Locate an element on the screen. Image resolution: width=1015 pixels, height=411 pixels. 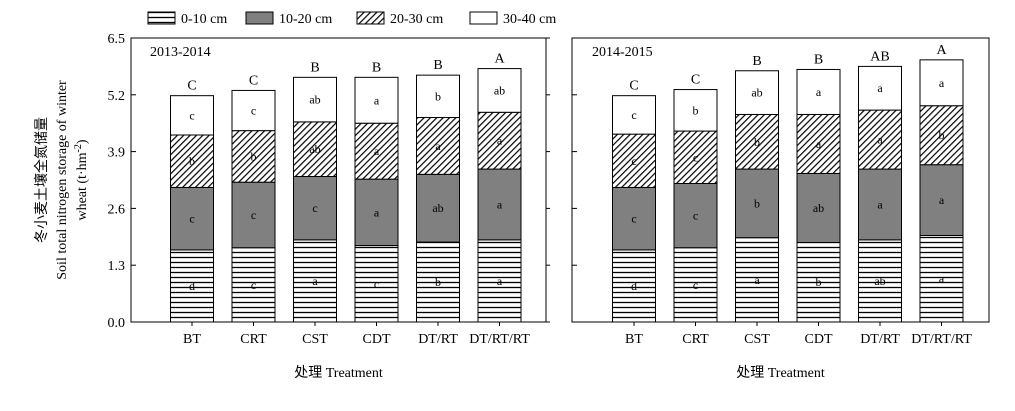
legend-item: 0-10 cm is located at coordinates (187, 19).